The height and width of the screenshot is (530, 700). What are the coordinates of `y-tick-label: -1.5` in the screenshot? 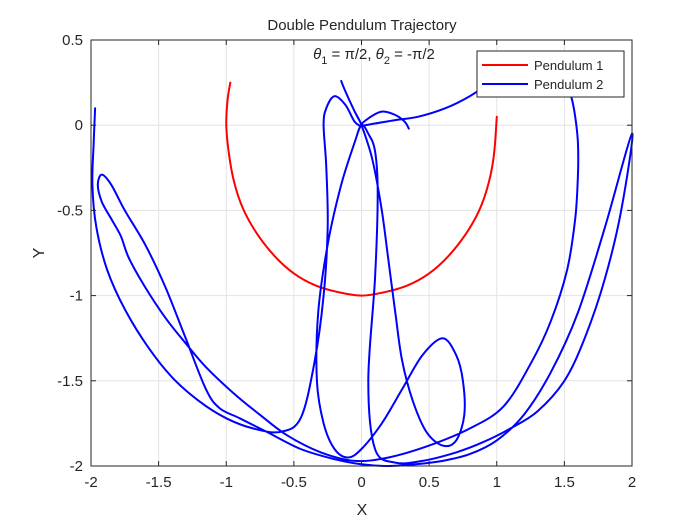 It's located at (70, 381).